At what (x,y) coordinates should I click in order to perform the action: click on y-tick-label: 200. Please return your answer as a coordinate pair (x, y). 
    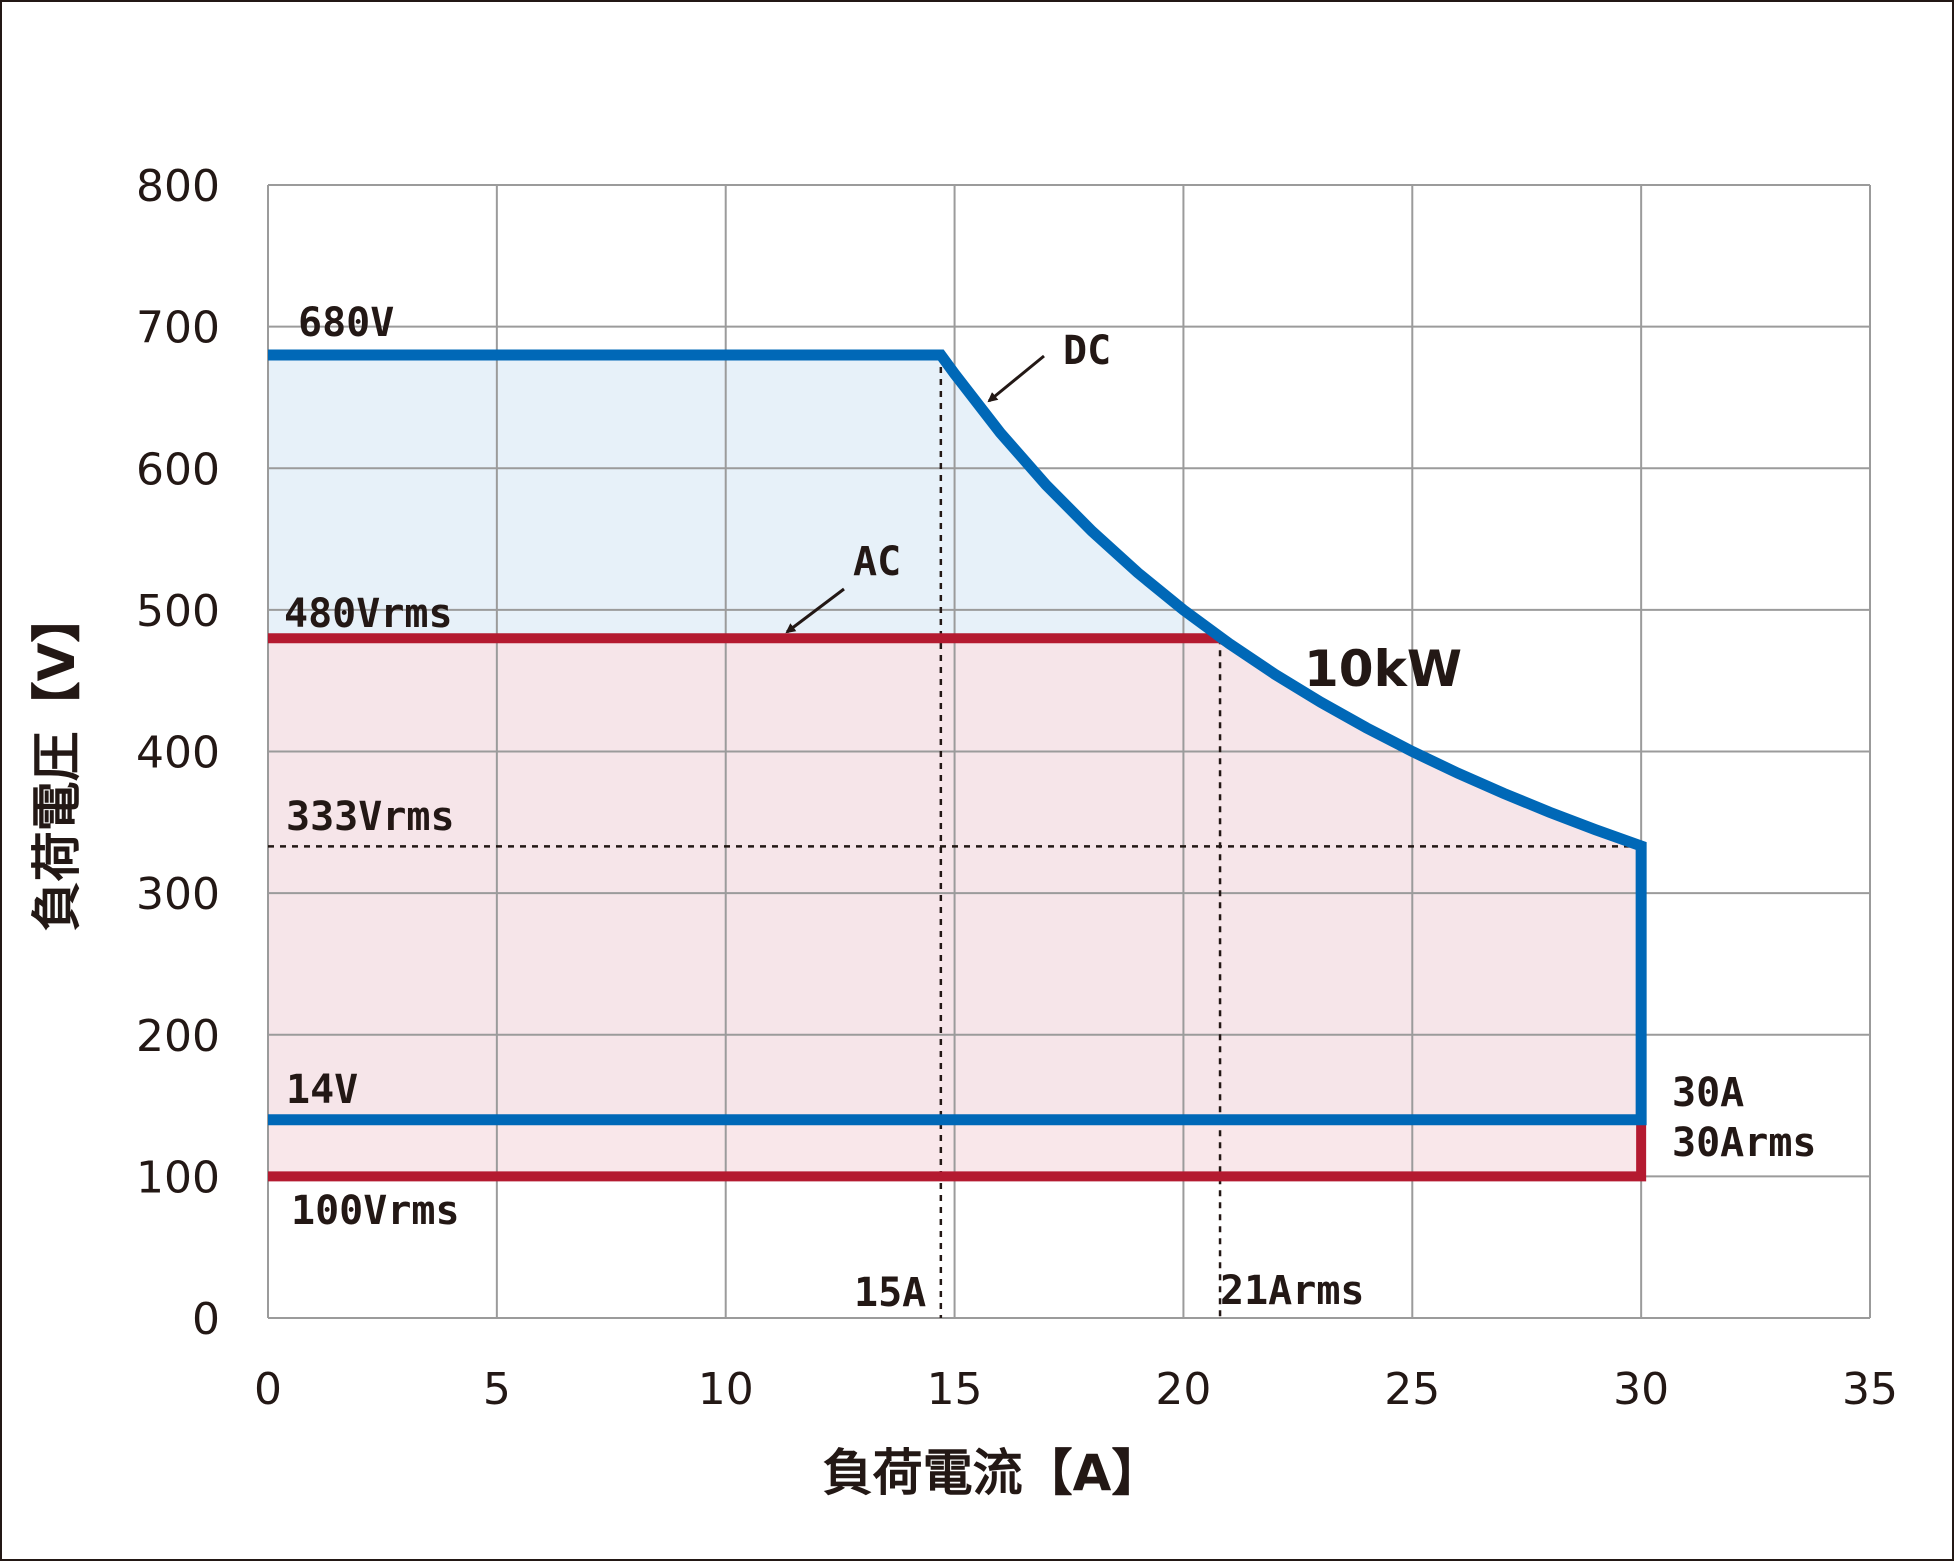
    Looking at the image, I should click on (178, 1036).